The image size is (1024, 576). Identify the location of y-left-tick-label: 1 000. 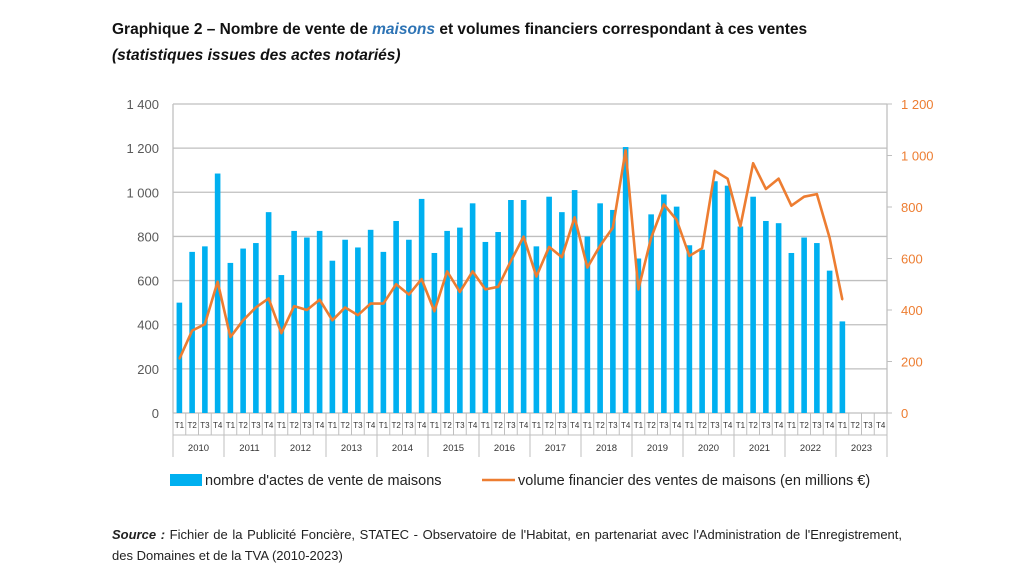
(142, 192).